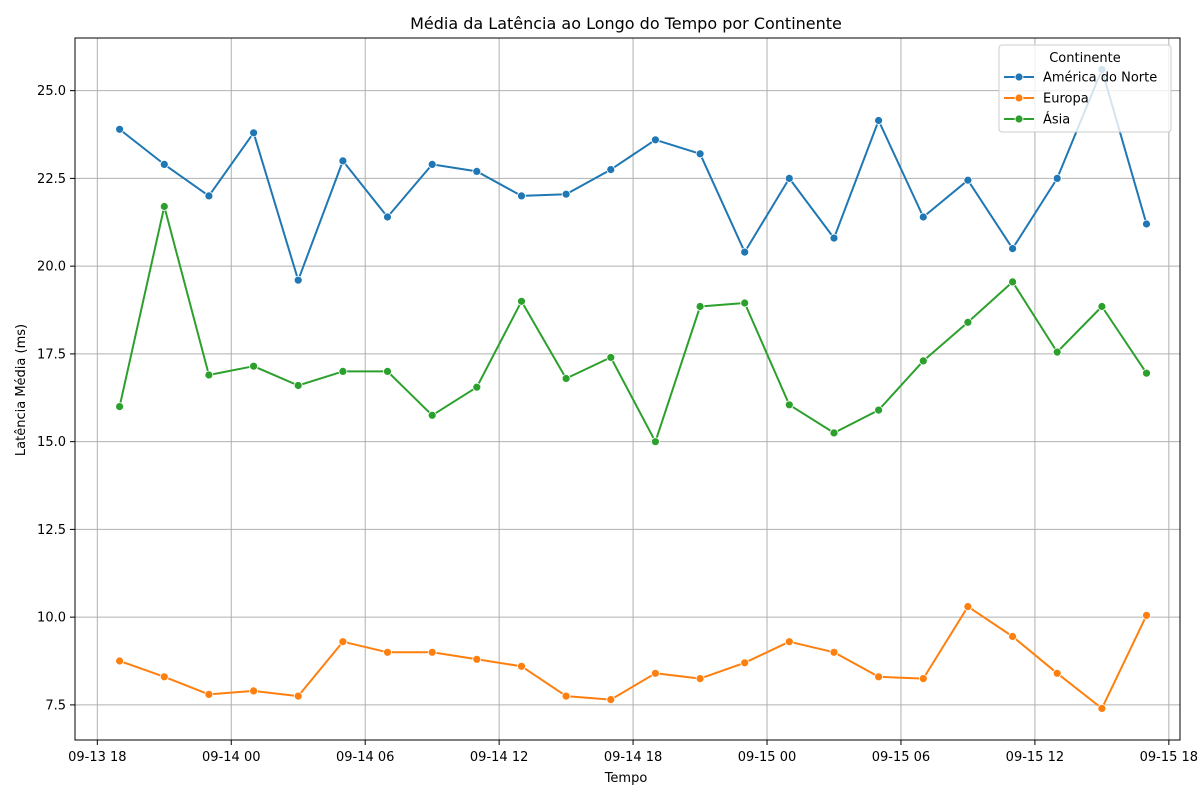  Describe the element at coordinates (633, 757) in the screenshot. I see `x-tick-label: 09-14 18` at that location.